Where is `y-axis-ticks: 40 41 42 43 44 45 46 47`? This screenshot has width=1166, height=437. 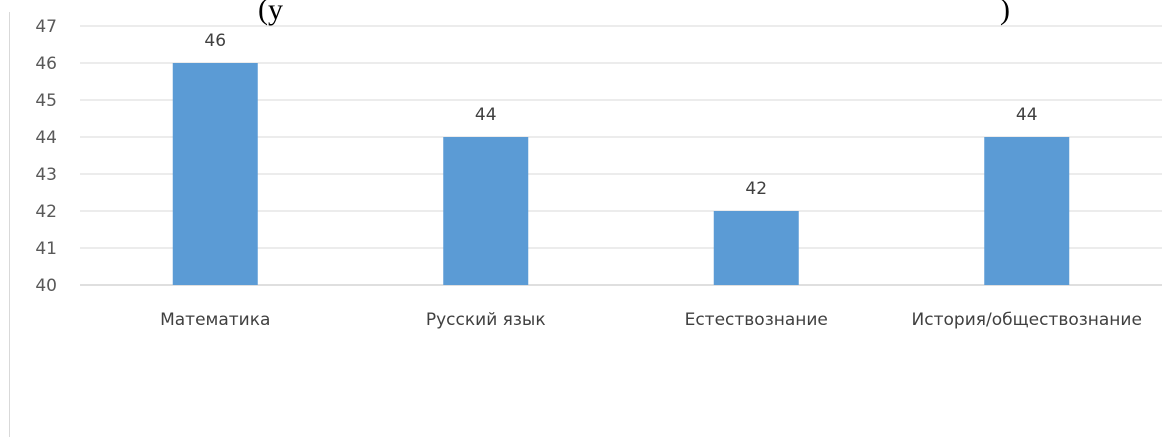
y-axis-ticks: 40 41 42 43 44 45 46 47 is located at coordinates (46, 156).